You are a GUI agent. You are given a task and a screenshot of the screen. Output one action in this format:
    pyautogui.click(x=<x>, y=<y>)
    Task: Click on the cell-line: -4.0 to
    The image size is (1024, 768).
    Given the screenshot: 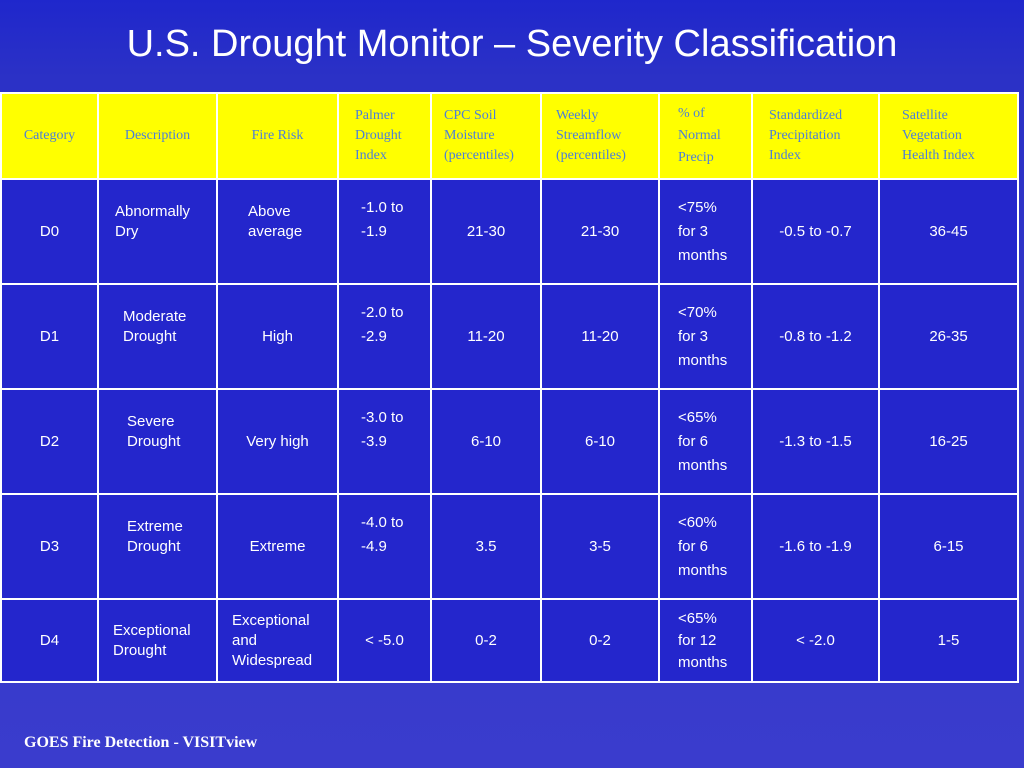 What is the action you would take?
    pyautogui.click(x=382, y=522)
    